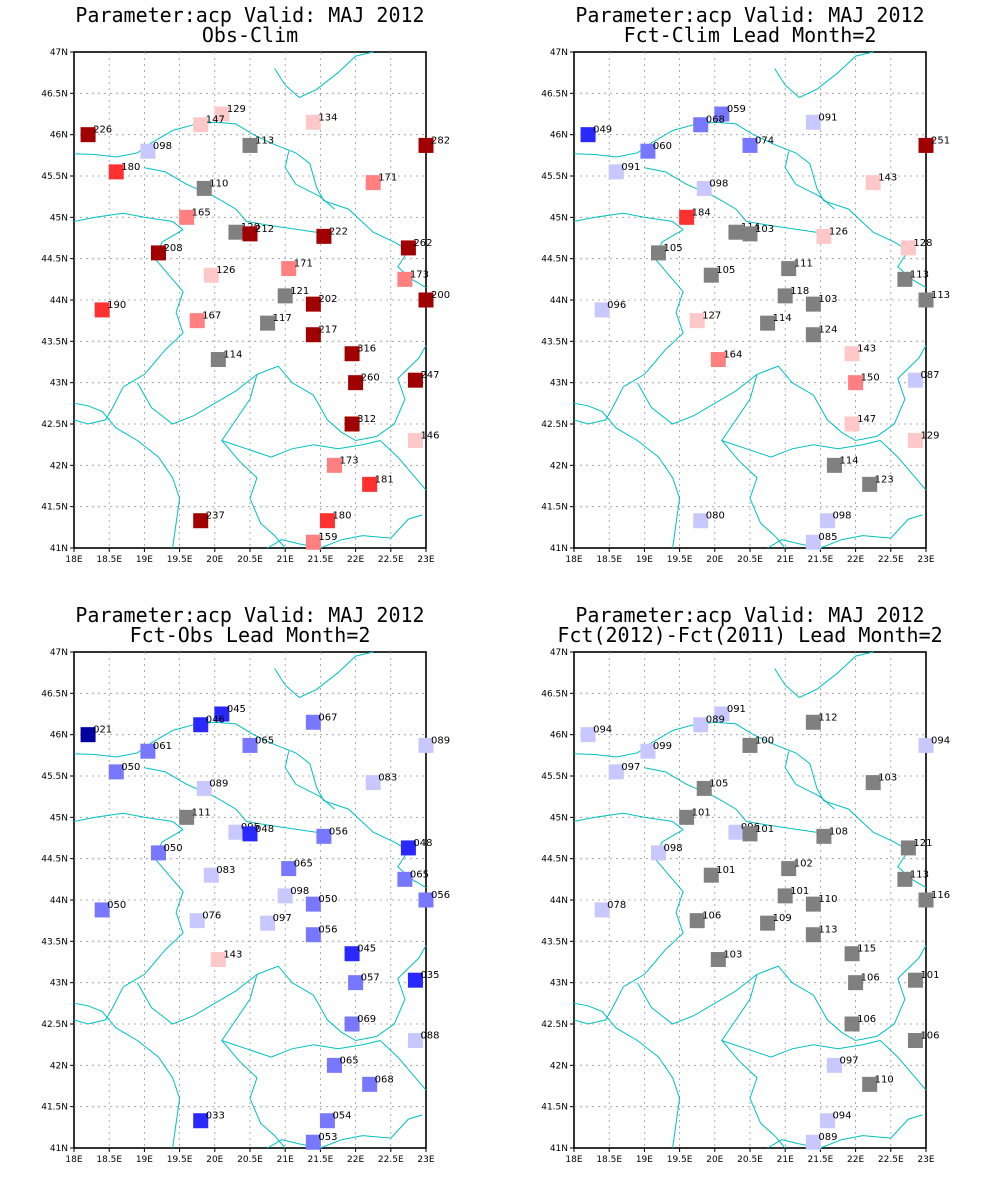  I want to click on station-value-label: 111, so click(201, 812).